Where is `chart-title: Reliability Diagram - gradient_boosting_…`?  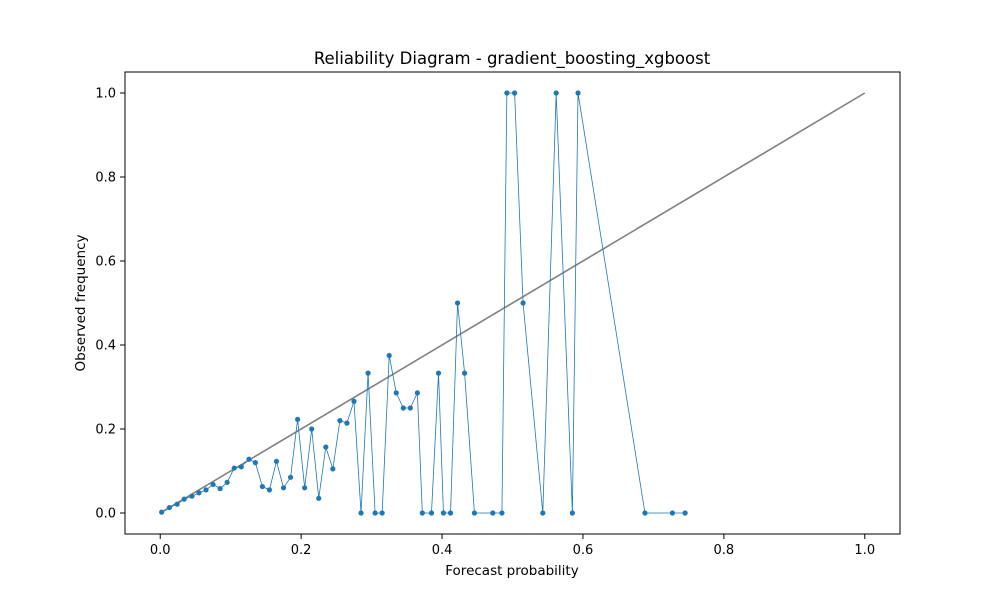 chart-title: Reliability Diagram - gradient_boosting_… is located at coordinates (512, 59).